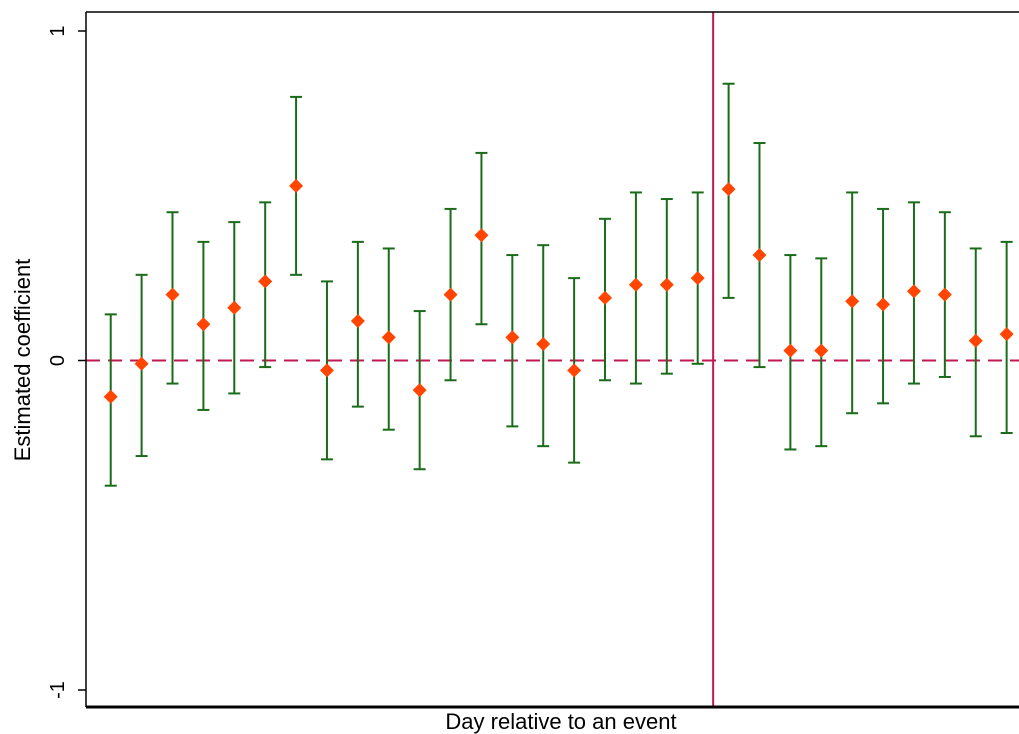  Describe the element at coordinates (560, 721) in the screenshot. I see `x-axis-title: Day relative to an event` at that location.